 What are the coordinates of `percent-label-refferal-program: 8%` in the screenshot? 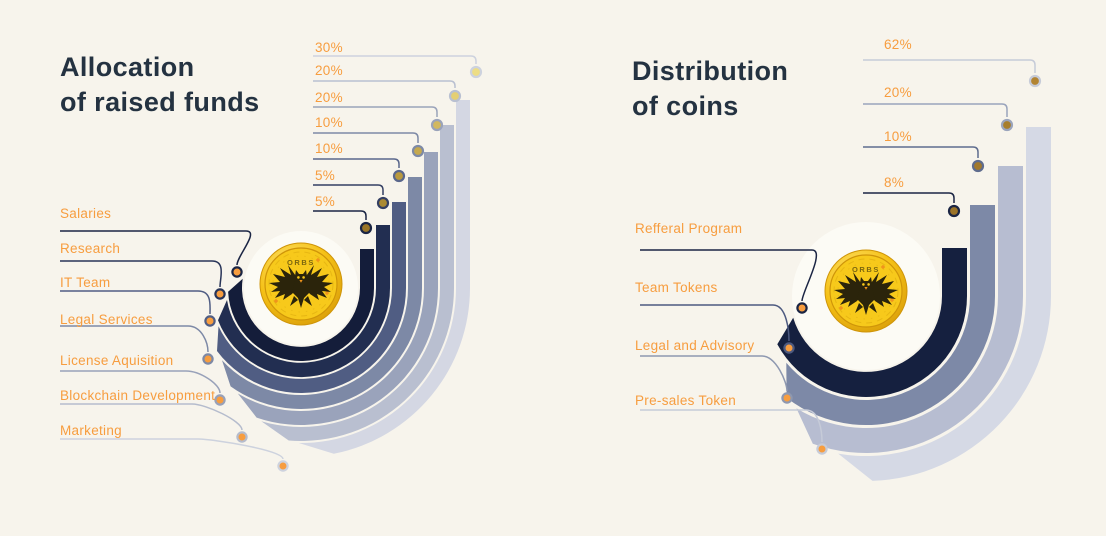 It's located at (894, 182).